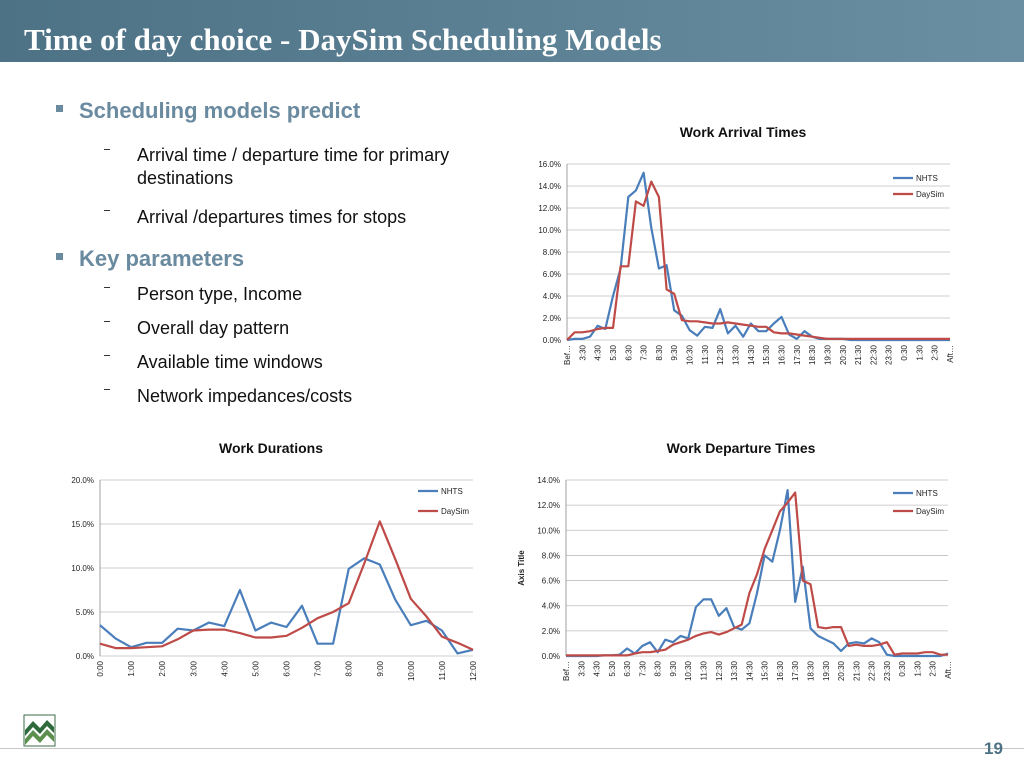  What do you see at coordinates (271, 448) in the screenshot?
I see `chart-title: Work Durations` at bounding box center [271, 448].